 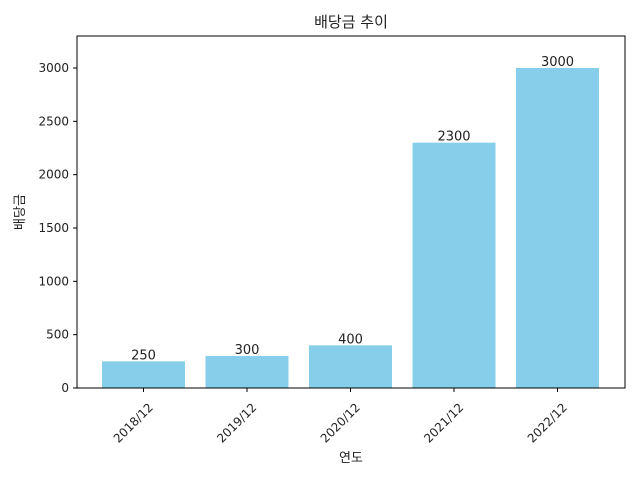 I want to click on x-tick-label: 2021/12, so click(x=443, y=422).